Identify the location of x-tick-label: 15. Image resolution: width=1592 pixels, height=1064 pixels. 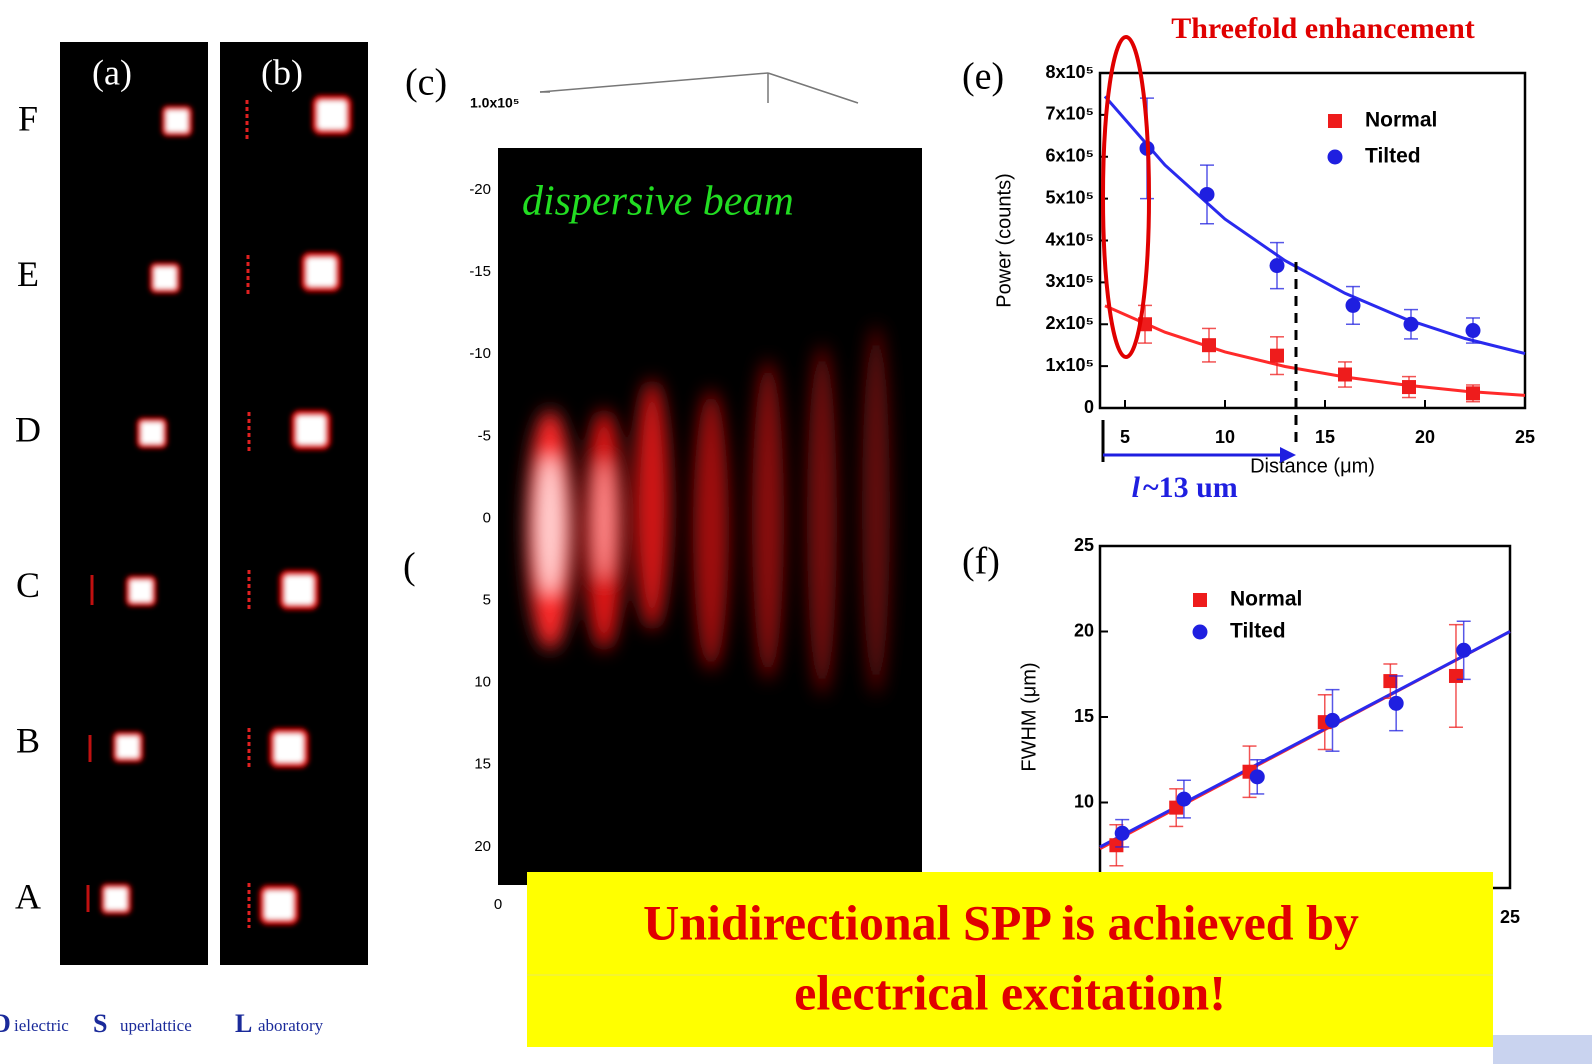
(1325, 437).